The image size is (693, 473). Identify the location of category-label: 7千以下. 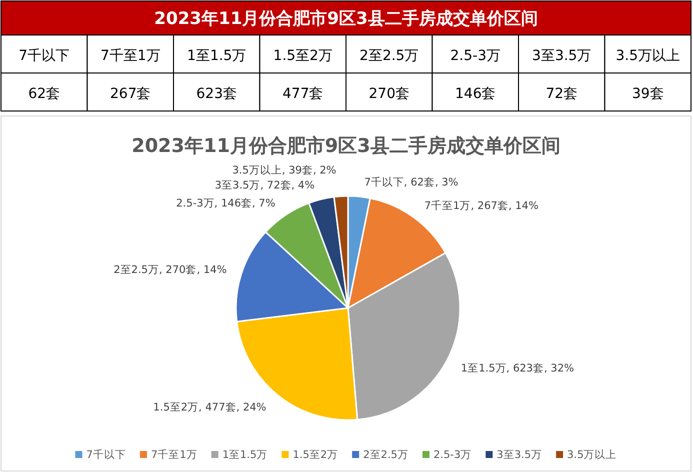
(44, 56).